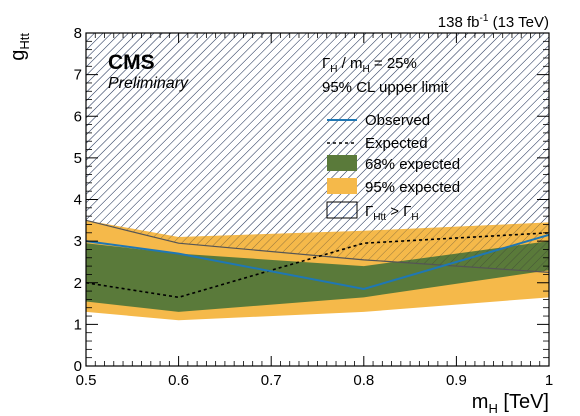 The height and width of the screenshot is (416, 580). Describe the element at coordinates (78, 75) in the screenshot. I see `y-tick-label: 7` at that location.